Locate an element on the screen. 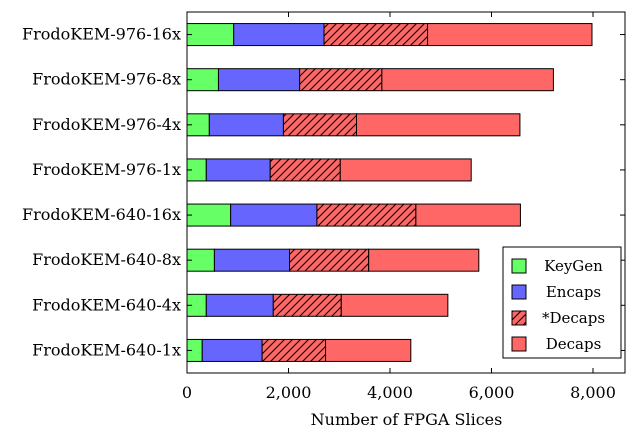 The image size is (626, 436). x-tick-label: 0 is located at coordinates (187, 392).